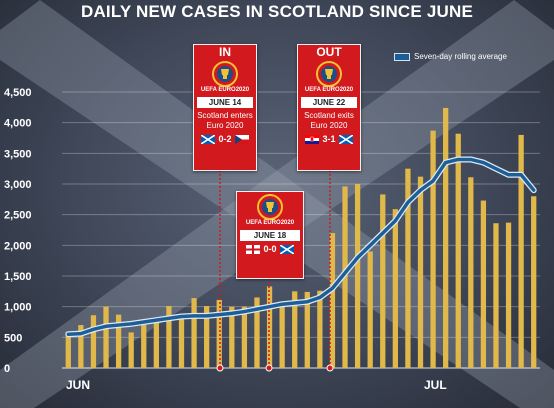 The image size is (554, 408). I want to click on callout-out-desc-2: Euro 2020, so click(329, 125).